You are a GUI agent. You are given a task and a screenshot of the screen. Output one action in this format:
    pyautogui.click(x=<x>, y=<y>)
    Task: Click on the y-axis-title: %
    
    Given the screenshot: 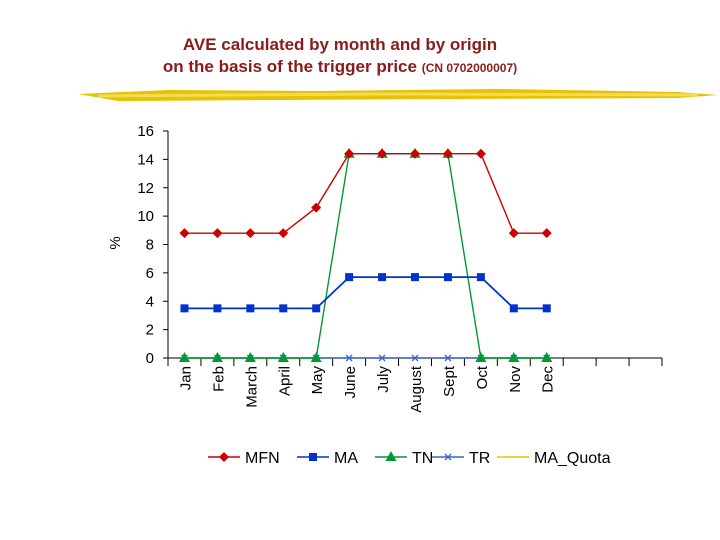 What is the action you would take?
    pyautogui.click(x=115, y=242)
    